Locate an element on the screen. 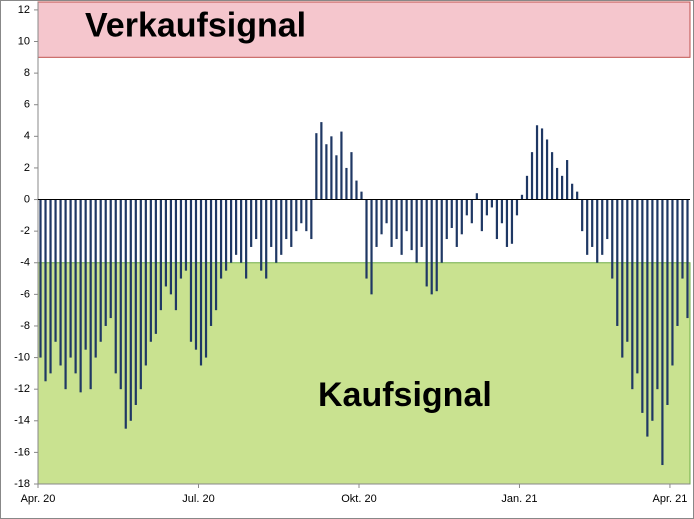 The image size is (694, 519). y-tick-label: 2 is located at coordinates (27, 168).